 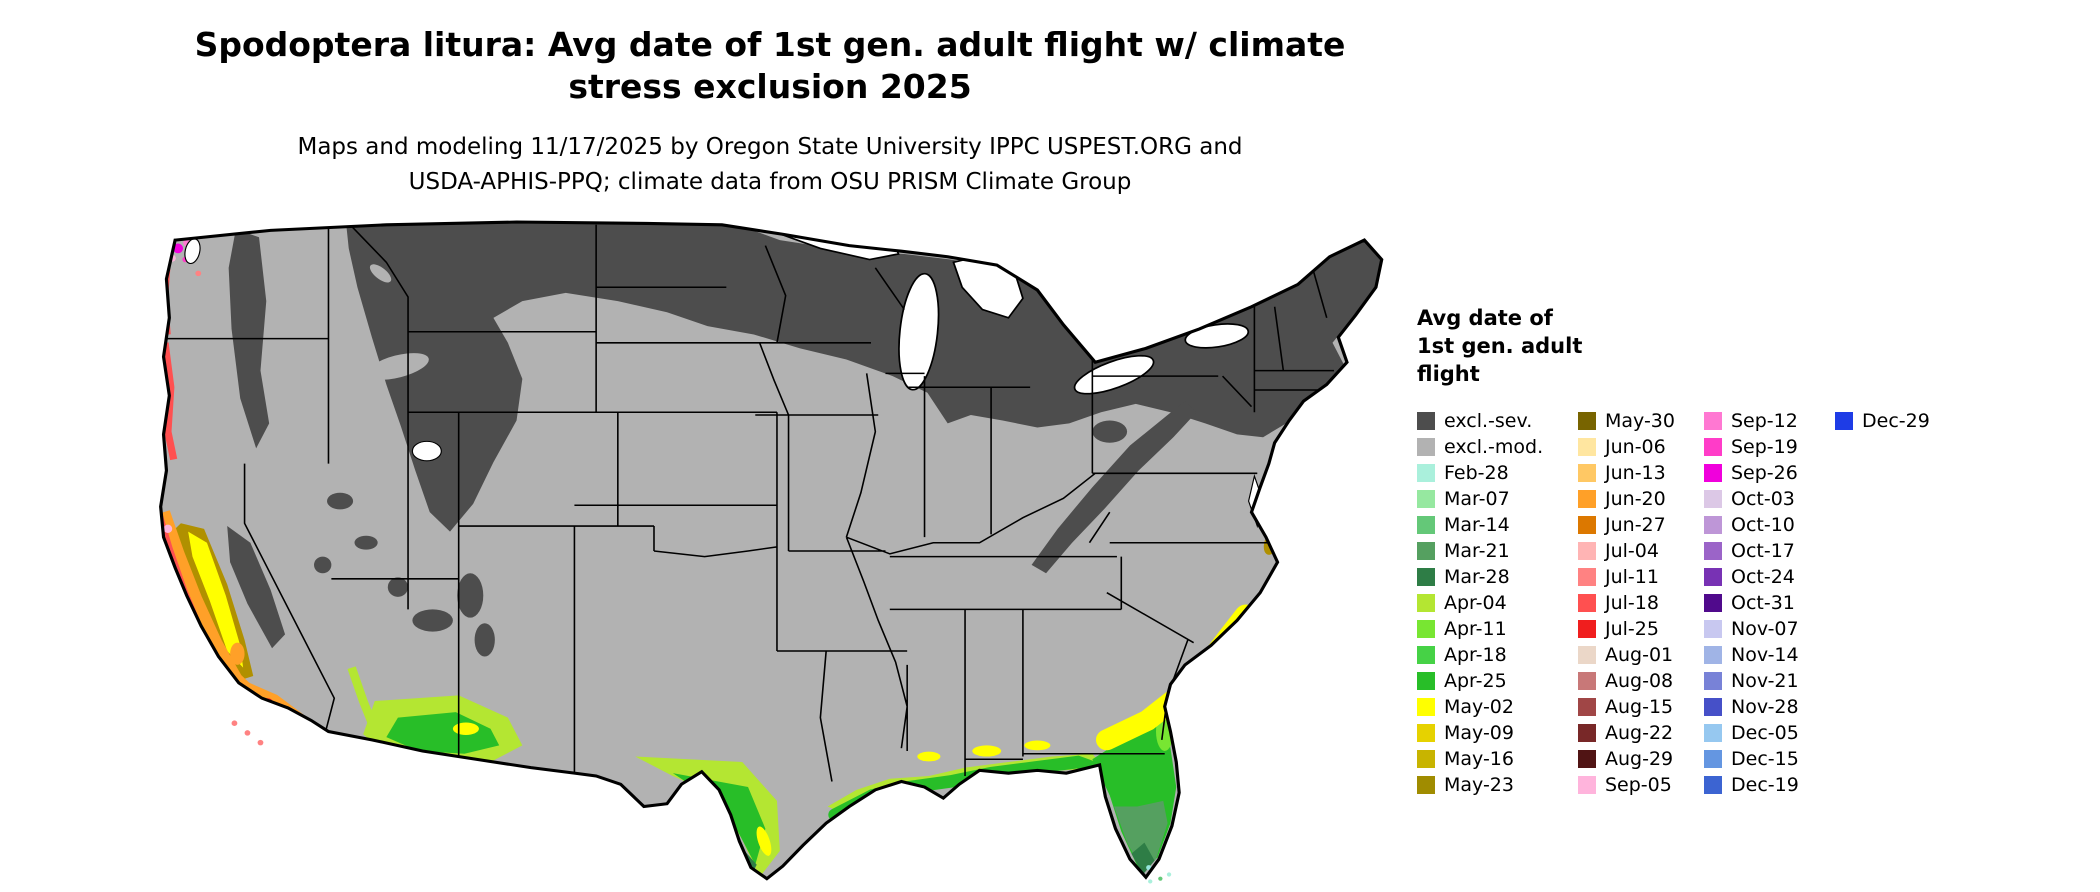 I want to click on legend-entry: Dec-29, so click(x=1898, y=421).